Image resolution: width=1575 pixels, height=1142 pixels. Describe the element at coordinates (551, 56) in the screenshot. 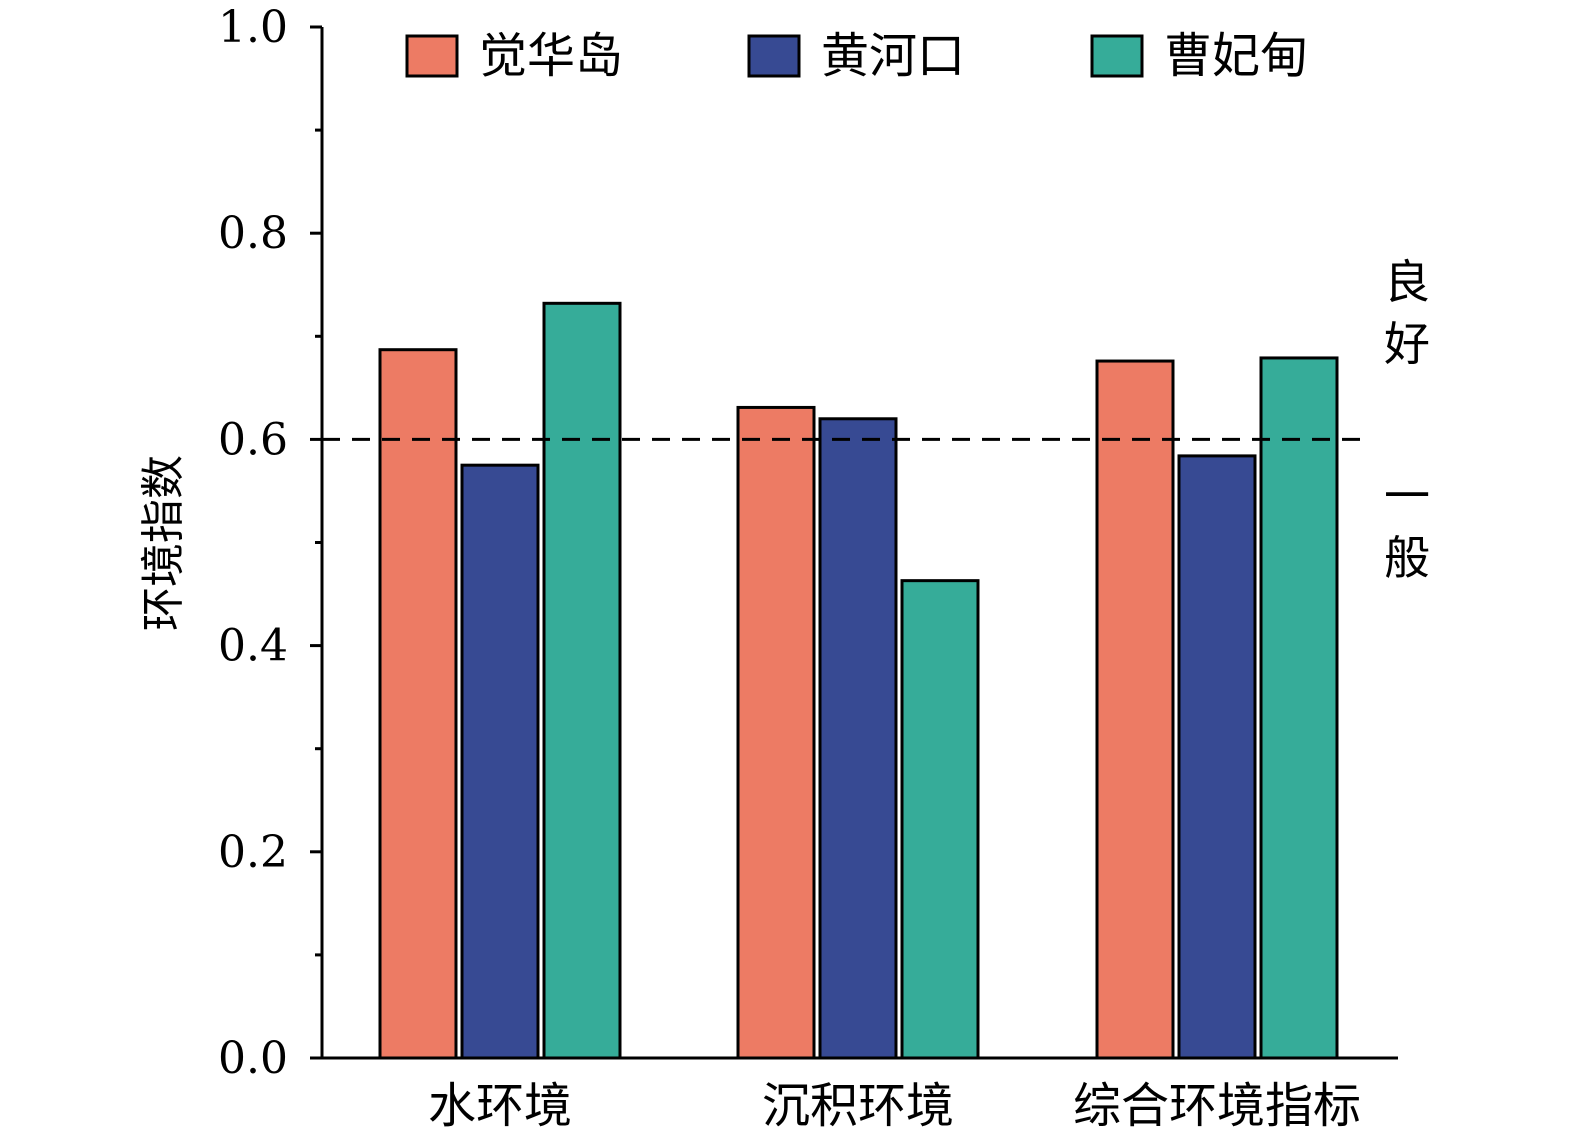

I see `legend-label: 觉华岛` at that location.